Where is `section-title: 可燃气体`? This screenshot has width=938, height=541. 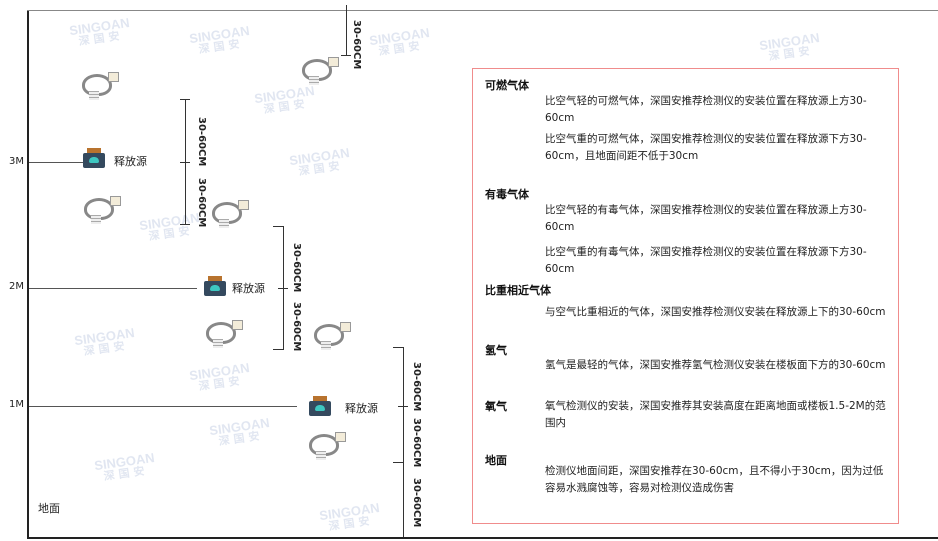 section-title: 可燃气体 is located at coordinates (507, 85).